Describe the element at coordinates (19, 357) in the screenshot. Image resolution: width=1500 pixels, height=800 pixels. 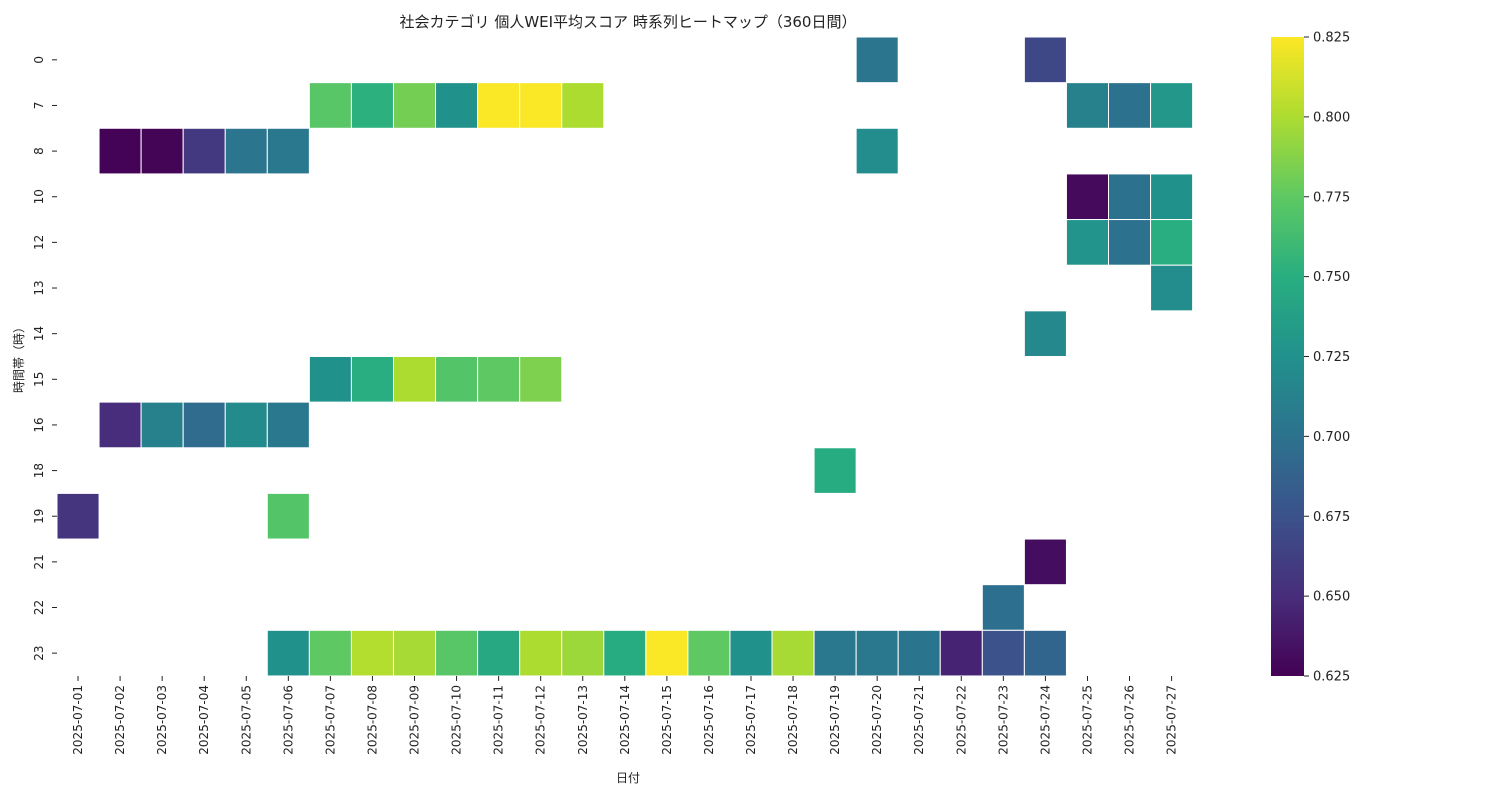
I see `y-axis-label: 時間帯（時）` at that location.